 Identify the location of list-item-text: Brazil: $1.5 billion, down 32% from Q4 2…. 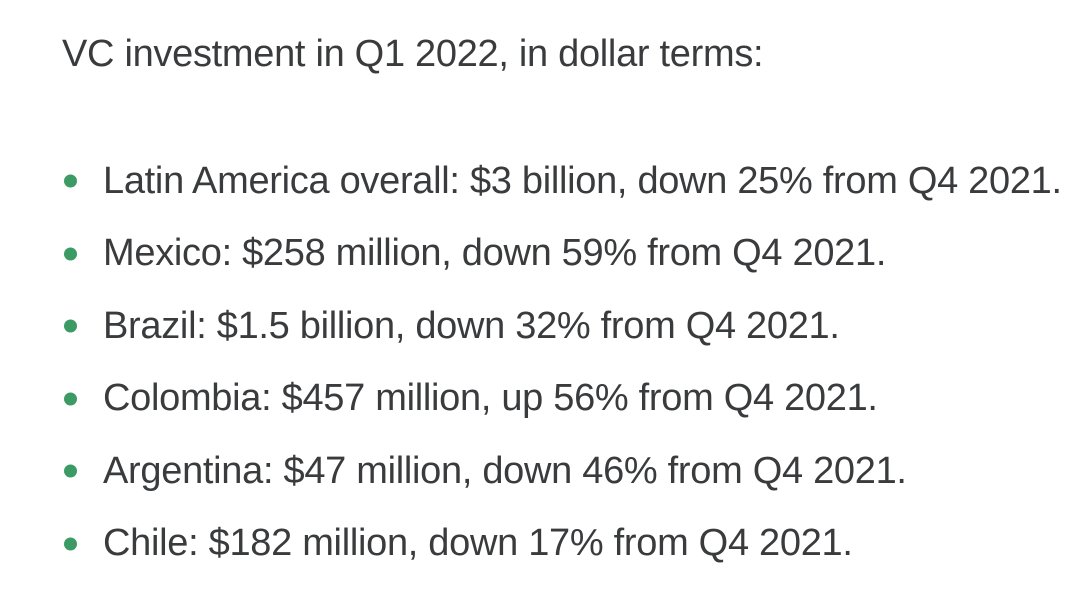
(471, 325).